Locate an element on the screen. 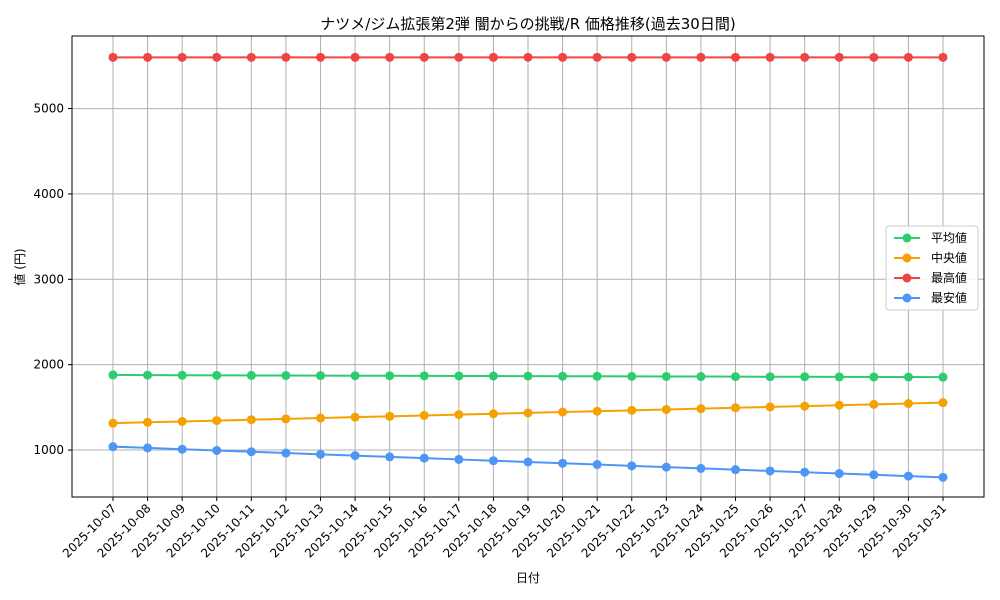  y-axis: 1000 2000 3000 4000 5000 is located at coordinates (52, 279).